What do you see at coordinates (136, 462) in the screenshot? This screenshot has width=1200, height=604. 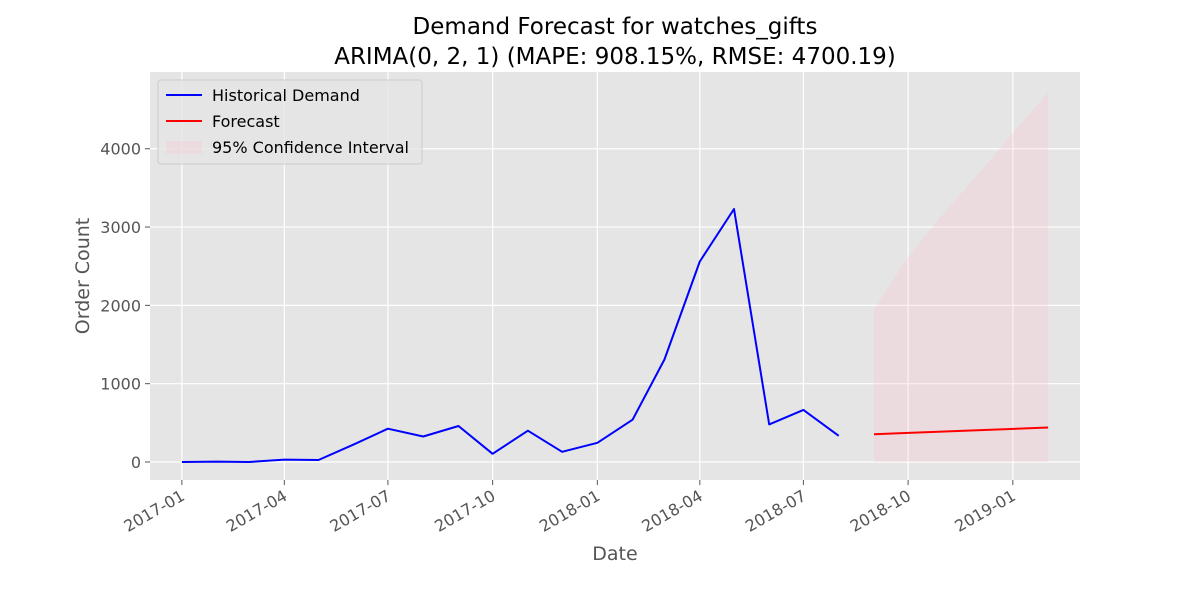 I see `y-tick-label: 0` at bounding box center [136, 462].